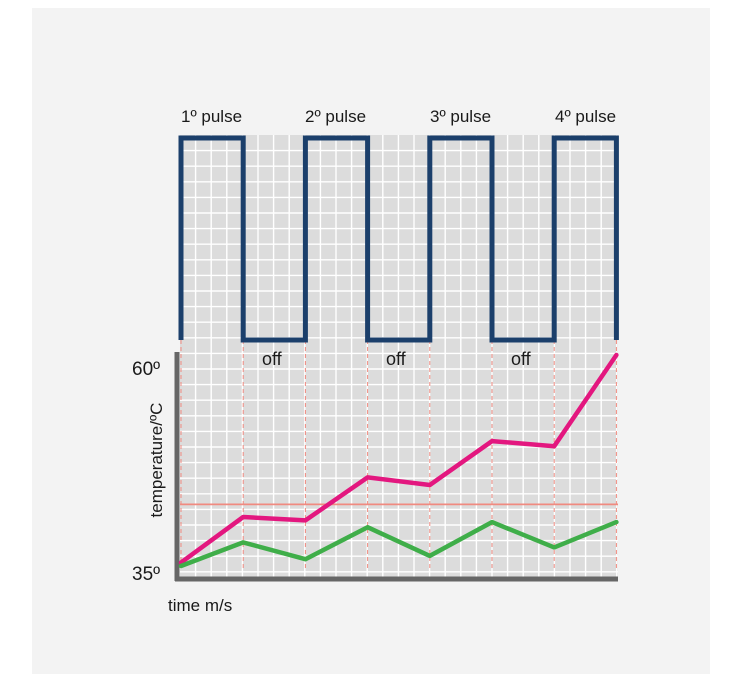  I want to click on off-labels: off off off, so click(397, 359).